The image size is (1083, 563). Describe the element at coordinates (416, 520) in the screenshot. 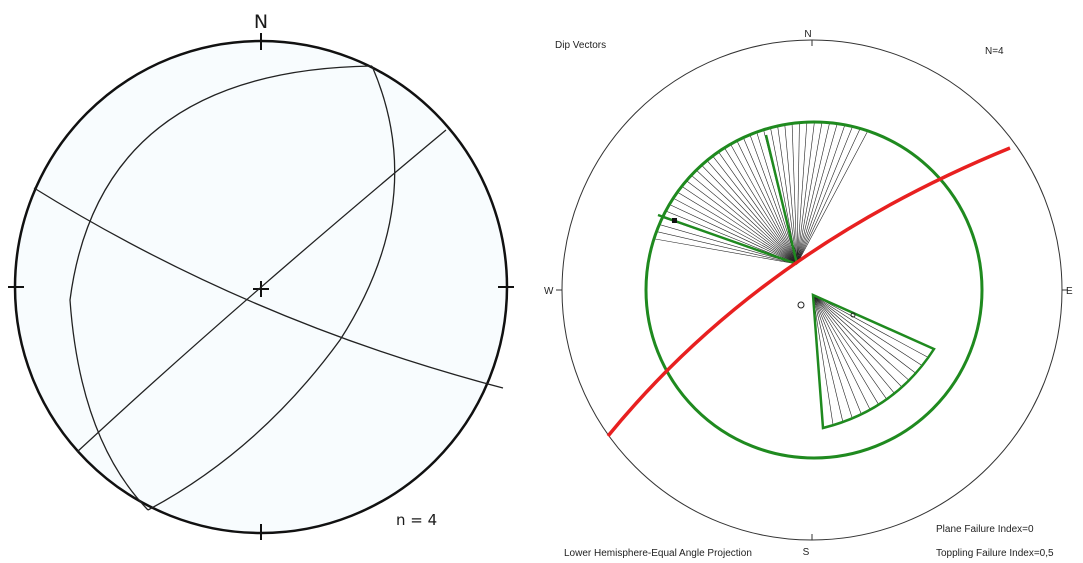

I see `left-count-label: n = 4` at that location.